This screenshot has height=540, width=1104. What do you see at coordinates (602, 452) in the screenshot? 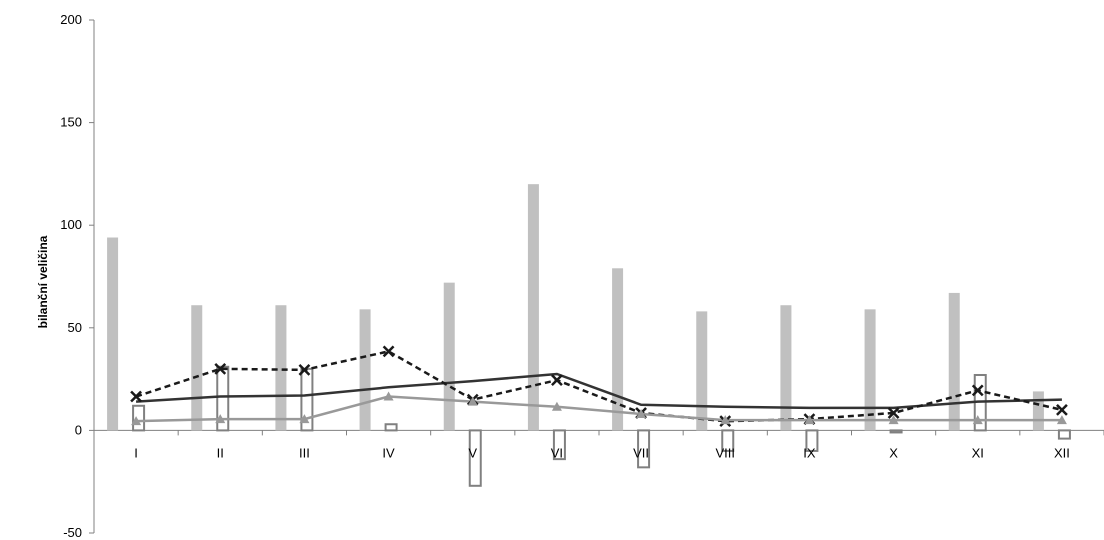
I see `x-tick-labels: I II III IV V VI VII VIII IX X XI XII` at bounding box center [602, 452].